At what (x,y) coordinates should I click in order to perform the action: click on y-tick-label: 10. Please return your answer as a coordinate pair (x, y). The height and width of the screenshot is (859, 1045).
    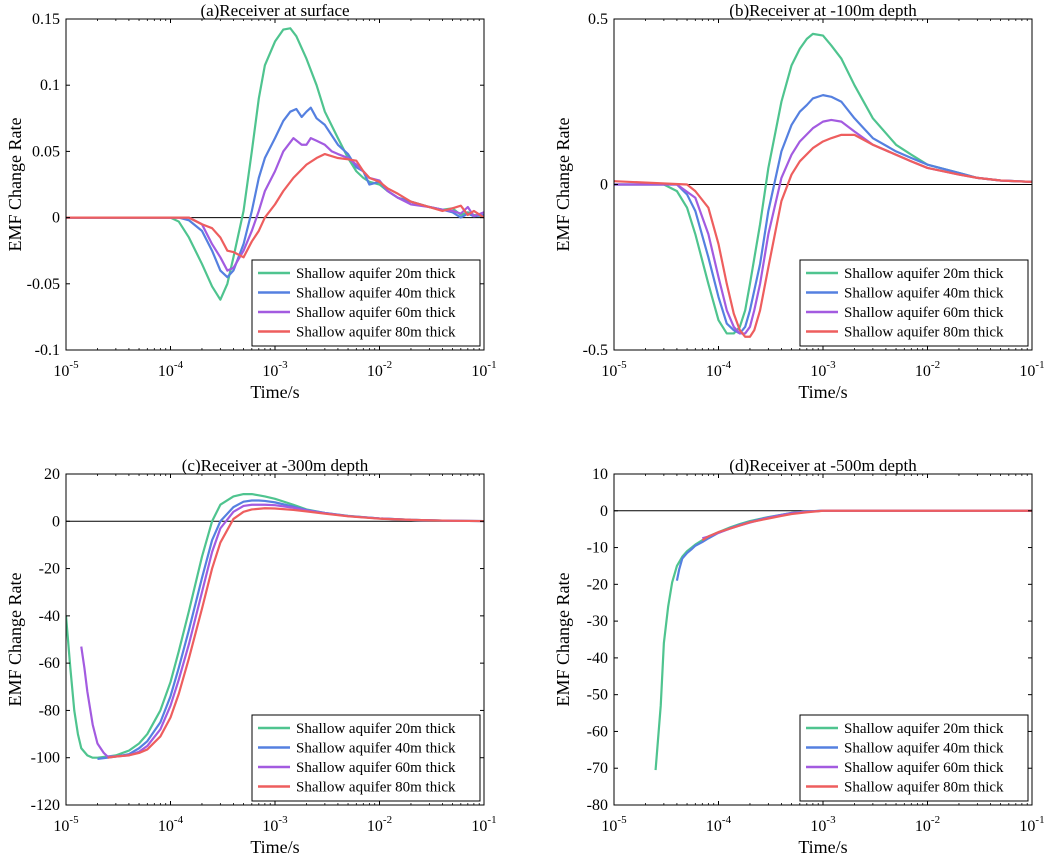
    Looking at the image, I should click on (600, 474).